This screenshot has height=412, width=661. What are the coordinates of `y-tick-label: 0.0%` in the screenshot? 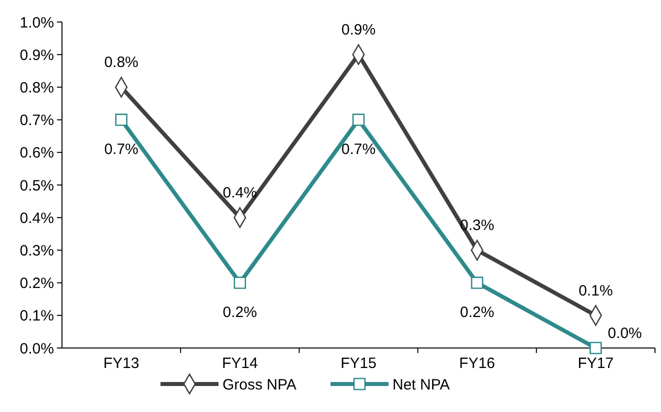 It's located at (37, 349).